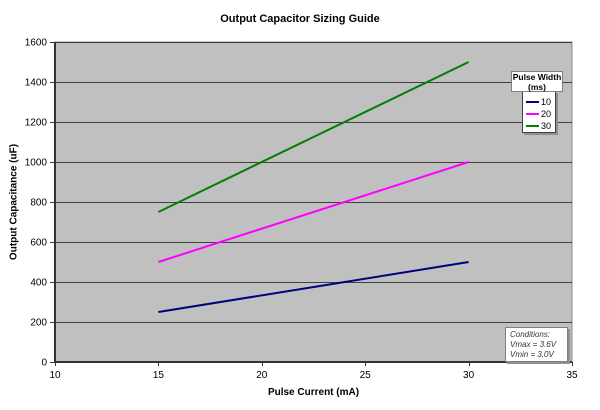 The height and width of the screenshot is (410, 600). What do you see at coordinates (572, 375) in the screenshot?
I see `x-tick-label: 35` at bounding box center [572, 375].